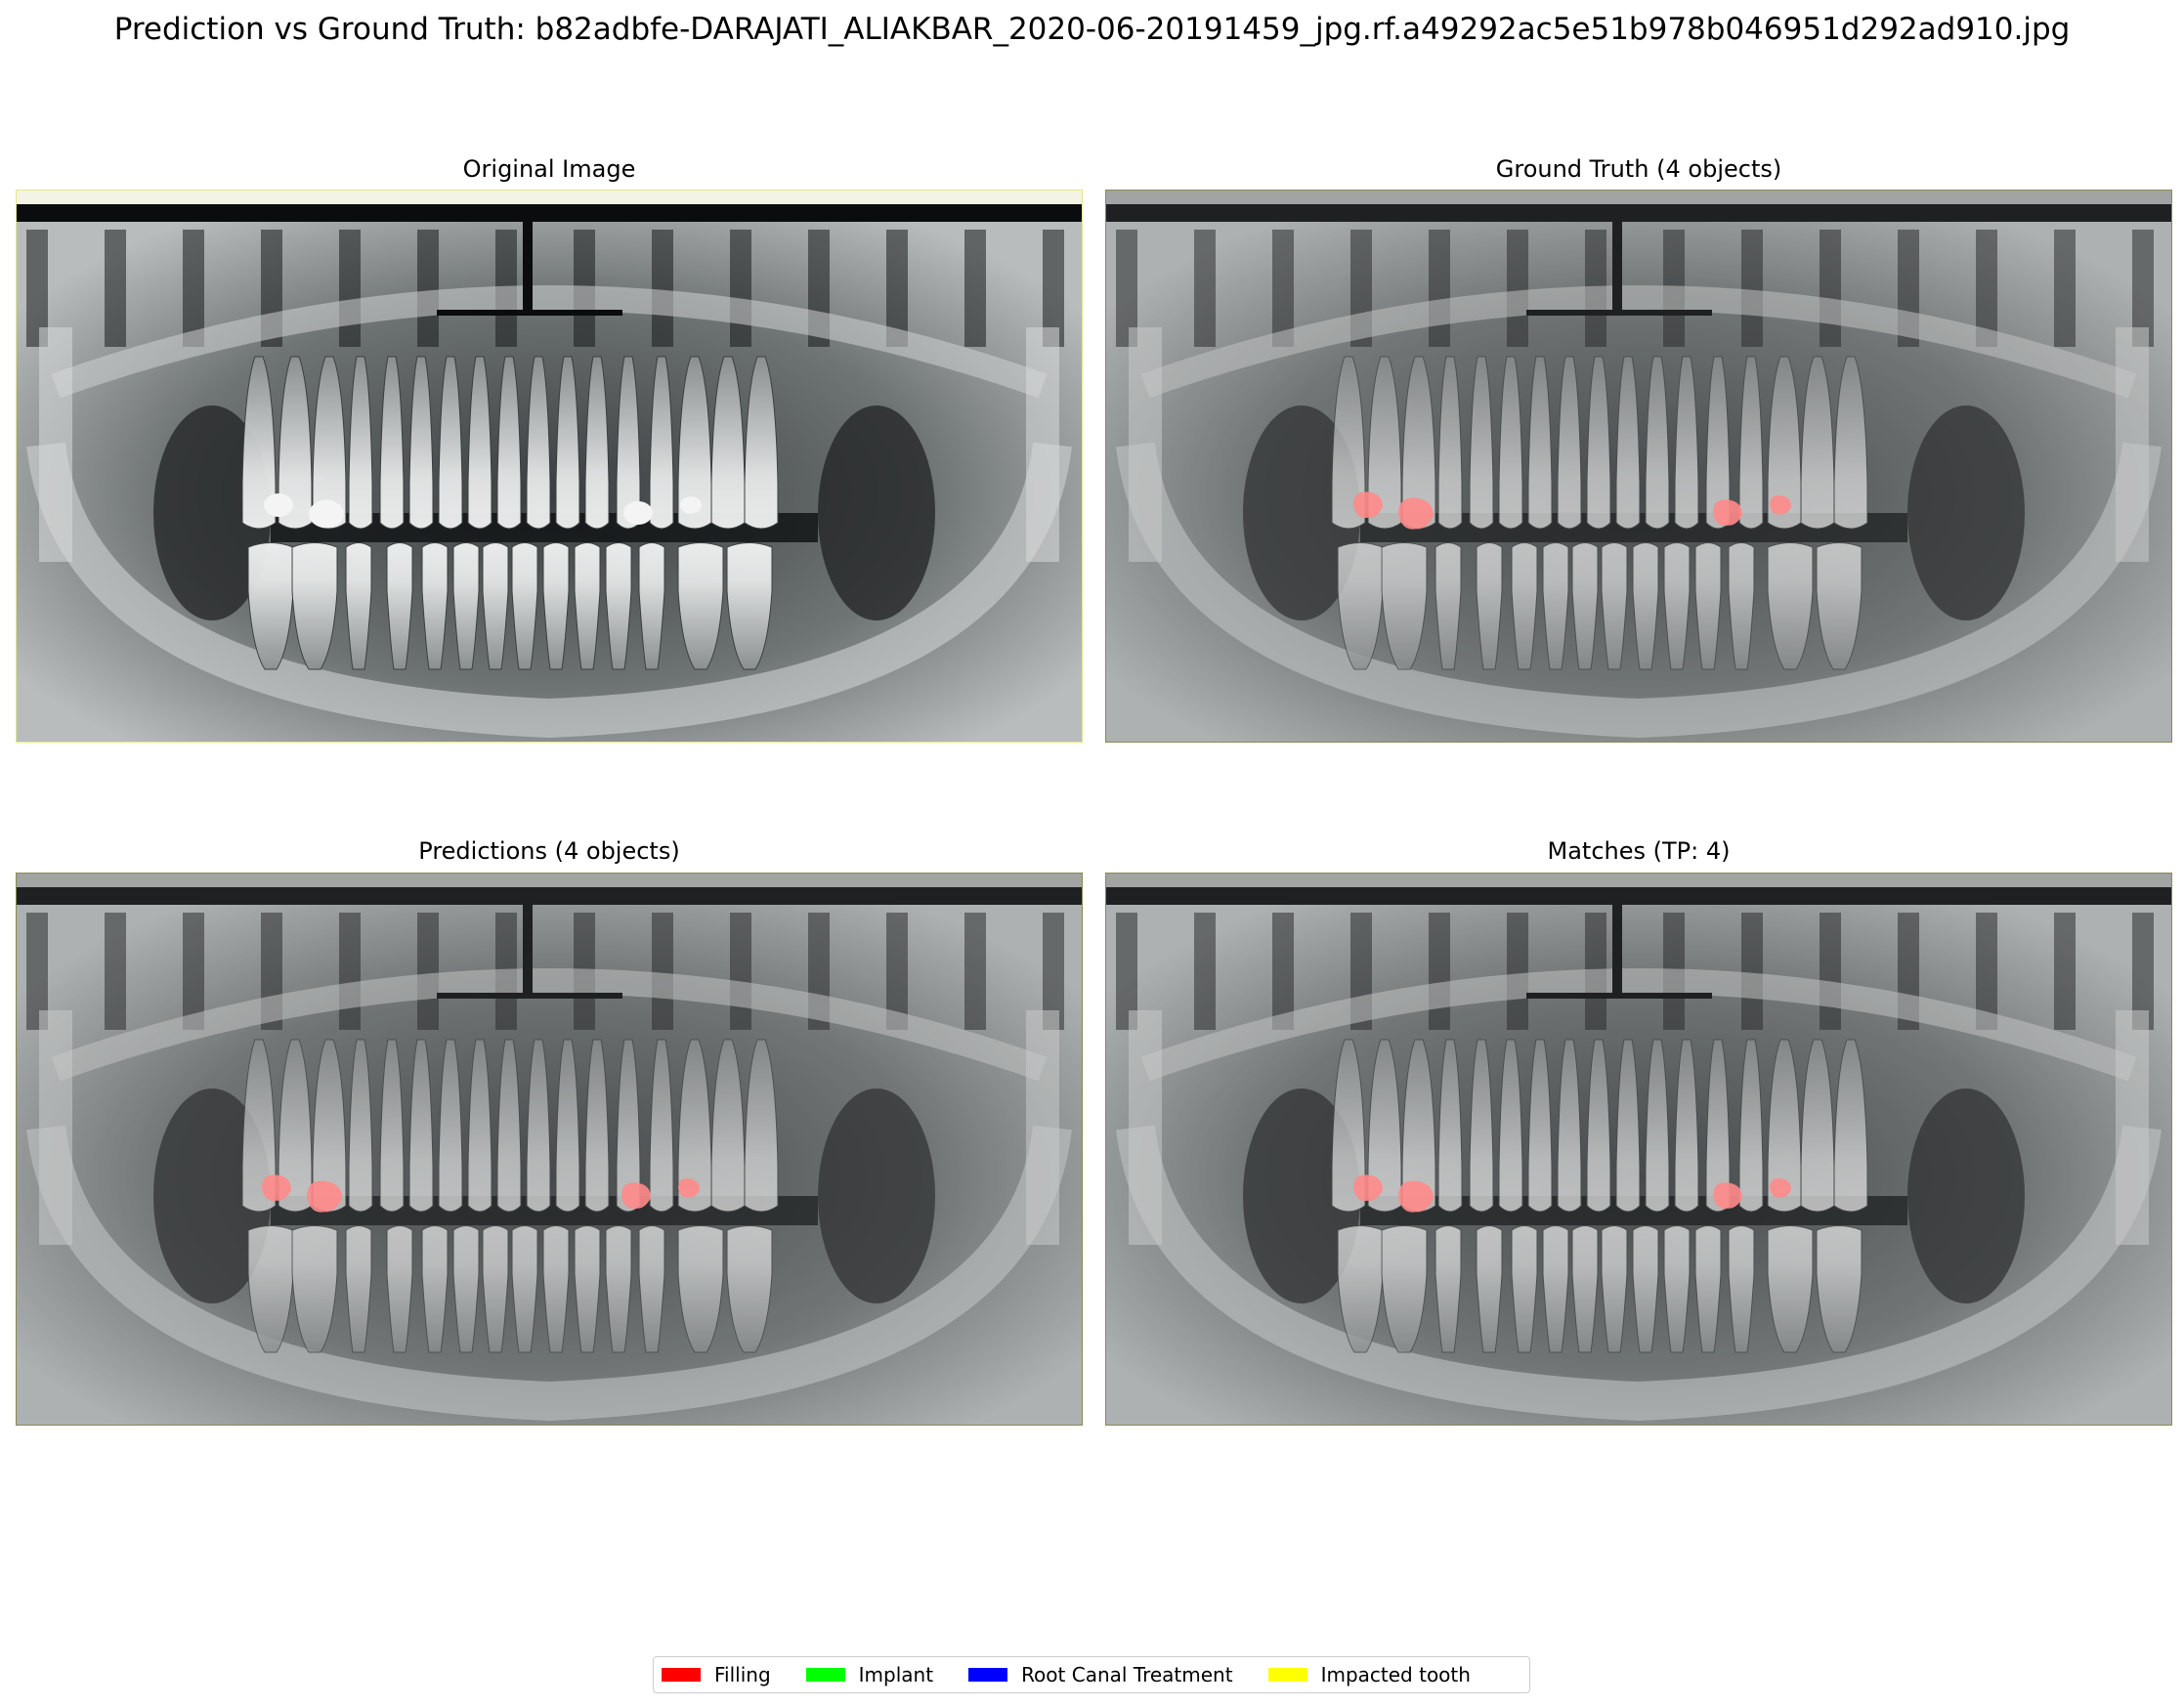  Describe the element at coordinates (1639, 851) in the screenshot. I see `panel-title-matches: Matches (TP: 4)` at that location.